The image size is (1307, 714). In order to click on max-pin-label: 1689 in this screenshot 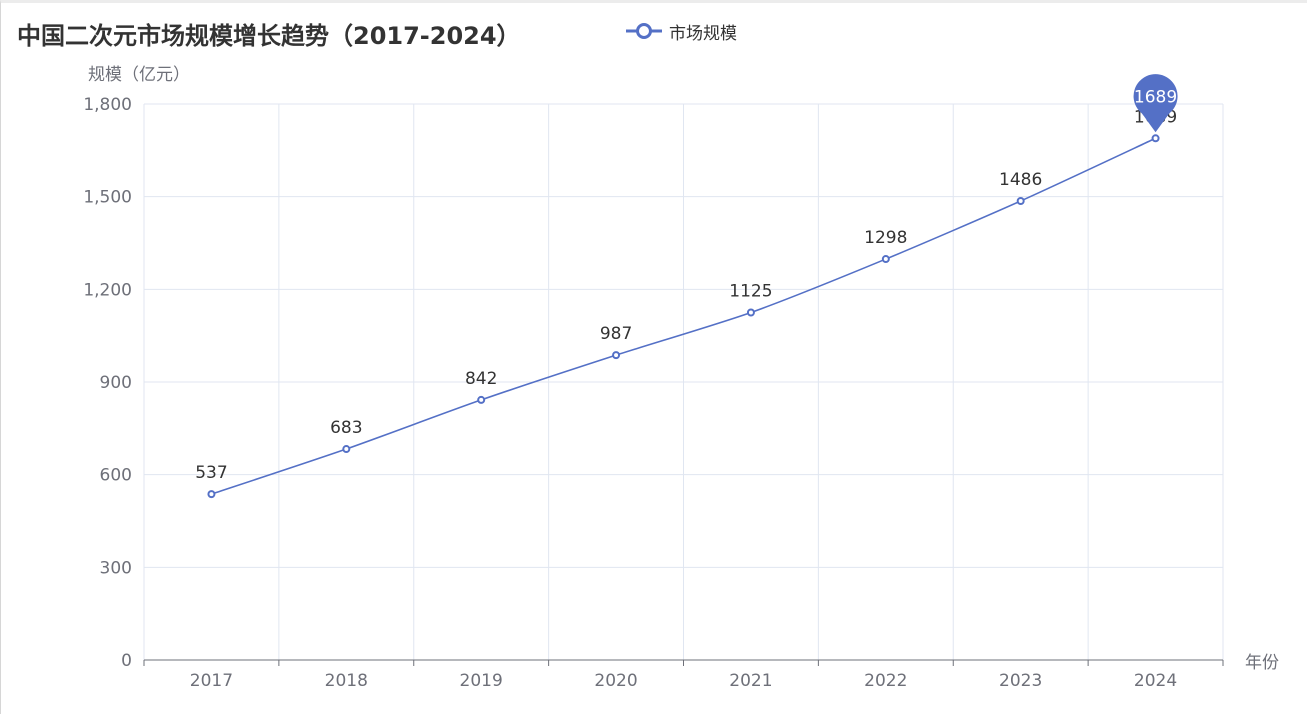, I will do `click(1155, 97)`.